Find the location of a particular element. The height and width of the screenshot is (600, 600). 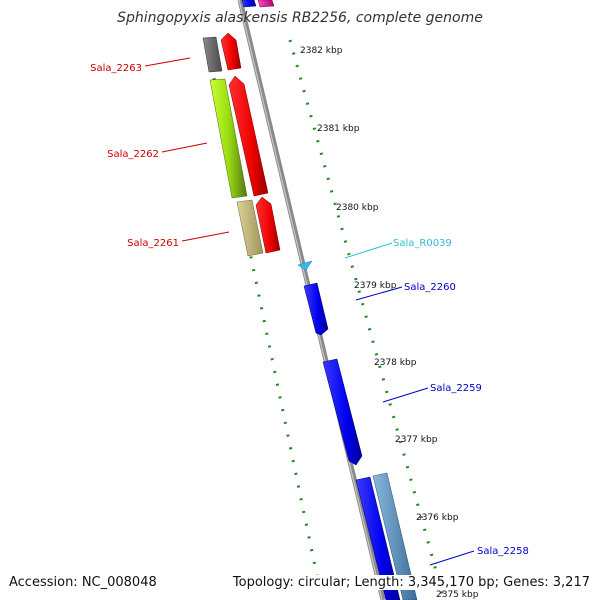

gene-arrow-sala-2261-a is located at coordinates (250, 228).